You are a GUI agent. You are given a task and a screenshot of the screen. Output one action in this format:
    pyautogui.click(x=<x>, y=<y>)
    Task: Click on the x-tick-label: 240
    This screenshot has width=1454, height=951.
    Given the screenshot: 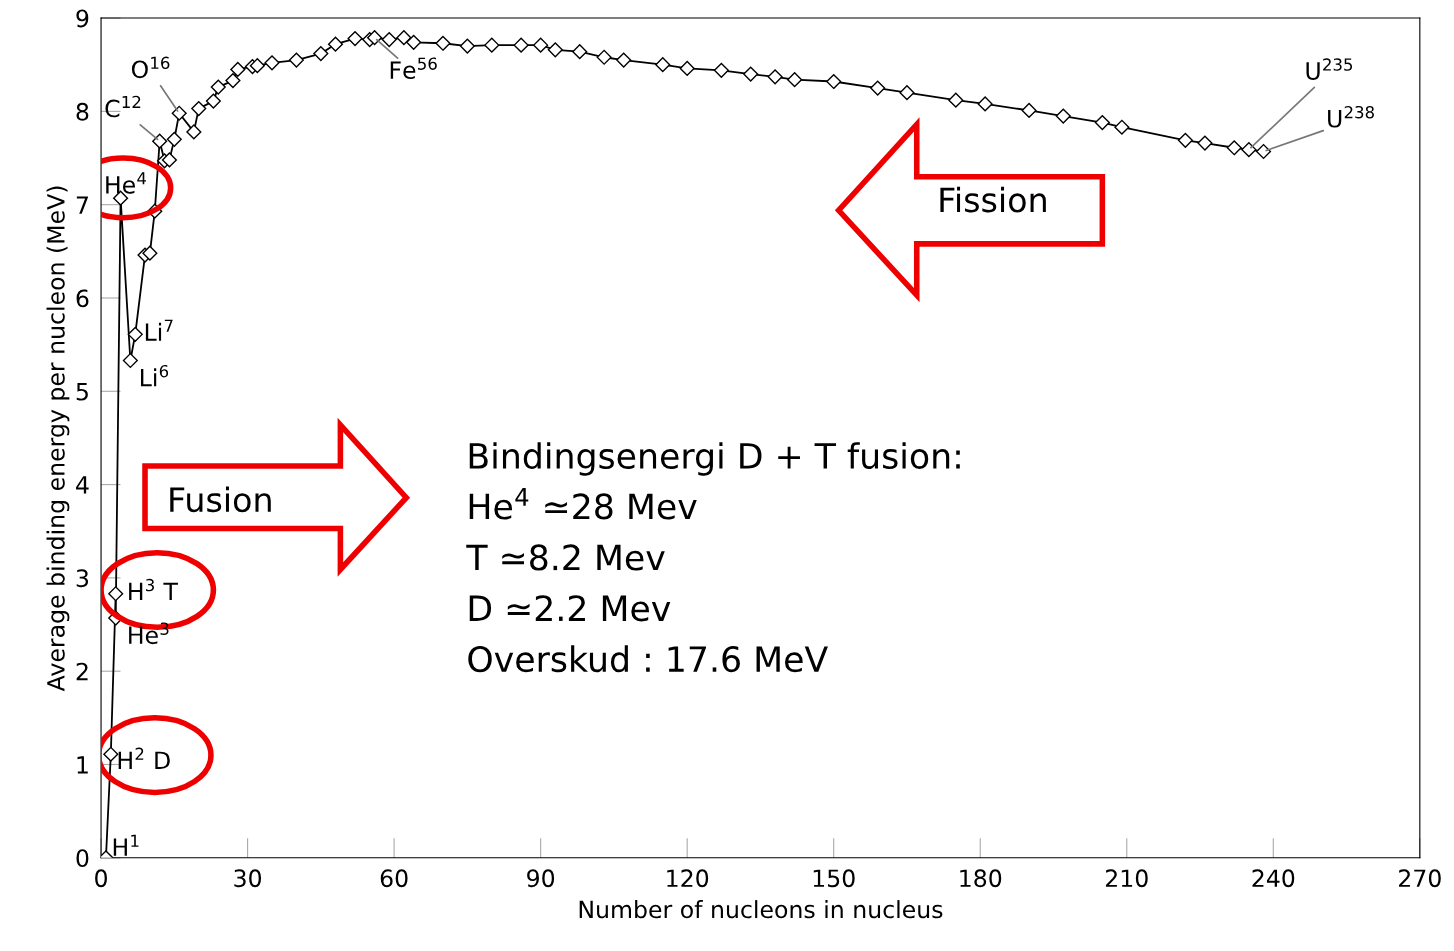 What is the action you would take?
    pyautogui.click(x=1273, y=878)
    